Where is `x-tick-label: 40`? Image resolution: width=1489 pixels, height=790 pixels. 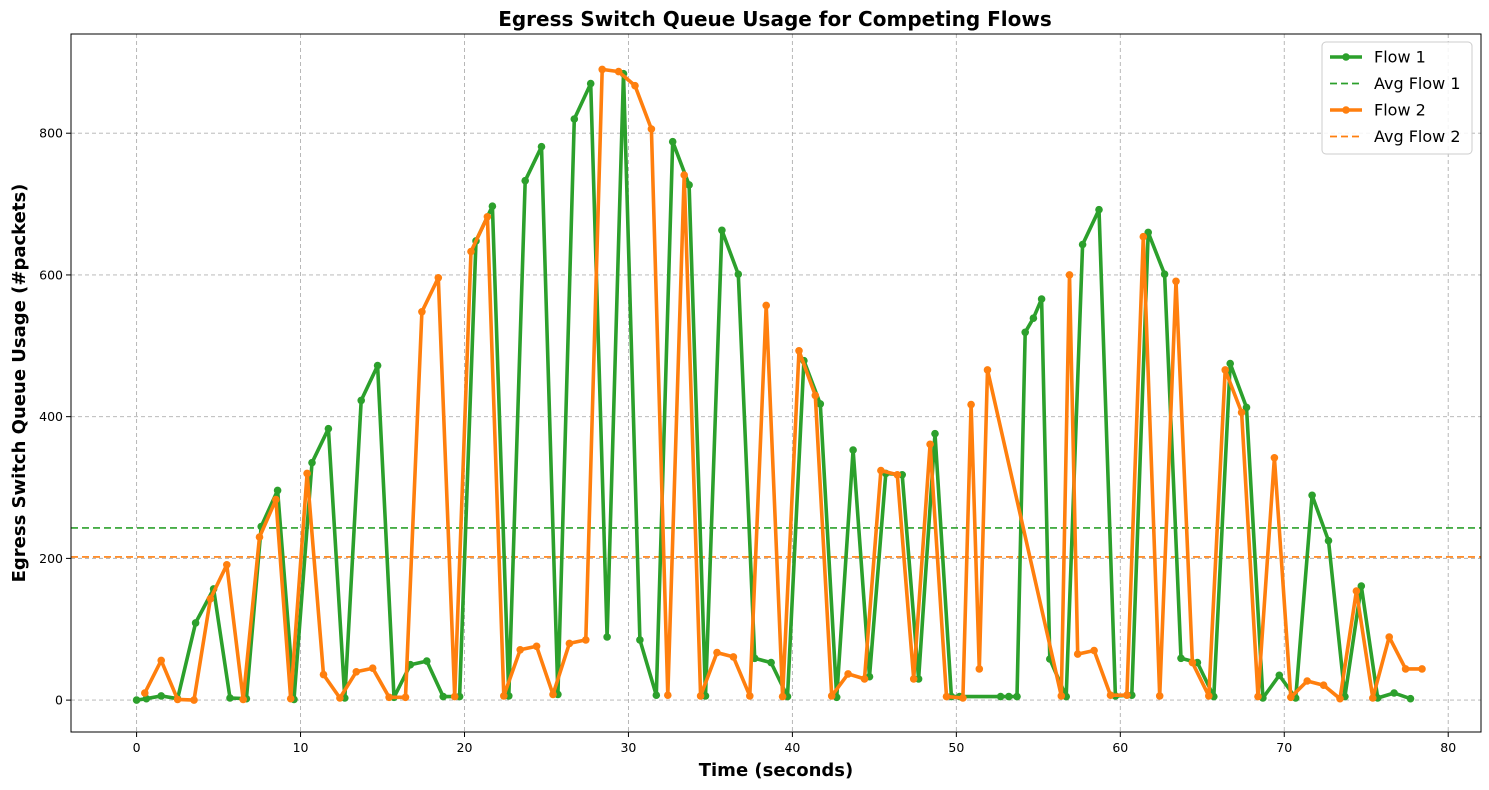
x-tick-label: 40 is located at coordinates (792, 747).